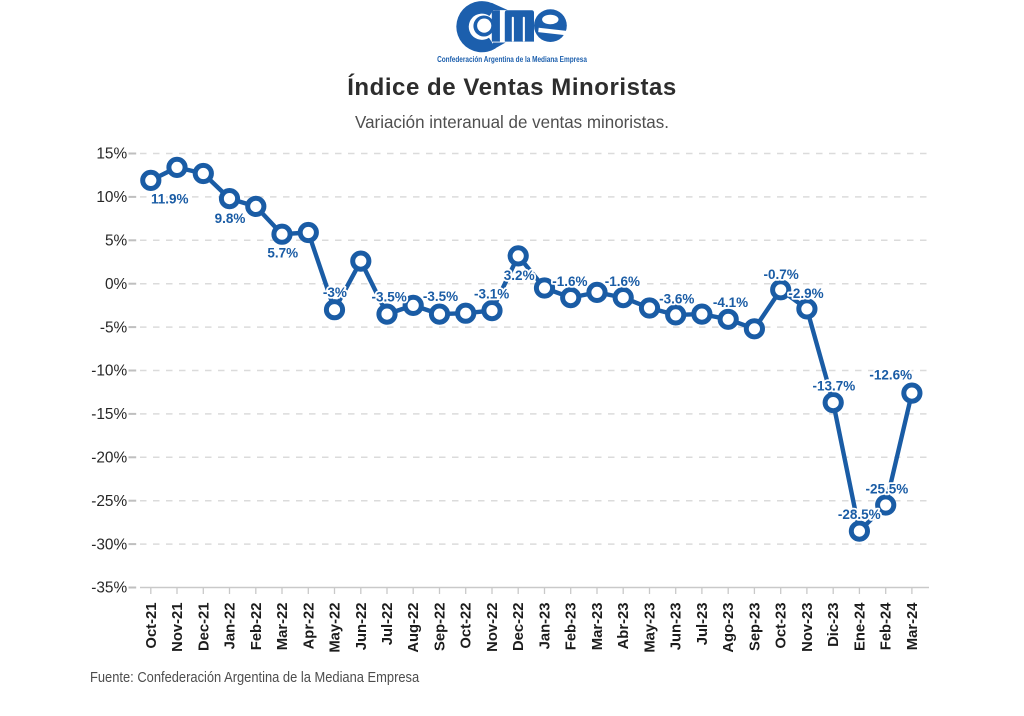 The width and height of the screenshot is (1024, 716). I want to click on svg-text: 5.7%, so click(282, 253).